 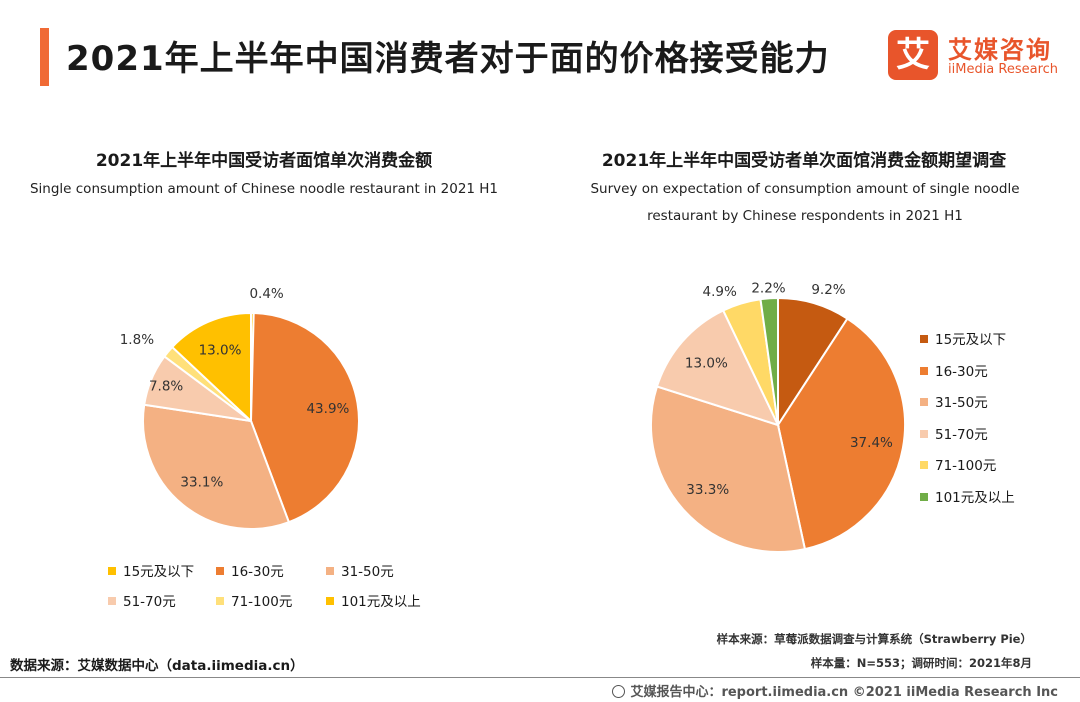 What do you see at coordinates (220, 350) in the screenshot?
I see `chart1-data-label-5: 13.0%` at bounding box center [220, 350].